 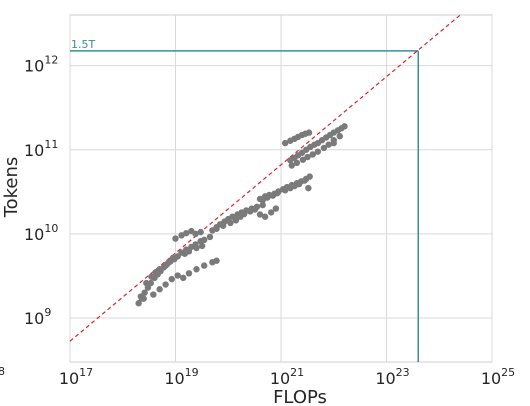 What do you see at coordinates (86, 372) in the screenshot?
I see `x-tick-exponent: 17` at bounding box center [86, 372].